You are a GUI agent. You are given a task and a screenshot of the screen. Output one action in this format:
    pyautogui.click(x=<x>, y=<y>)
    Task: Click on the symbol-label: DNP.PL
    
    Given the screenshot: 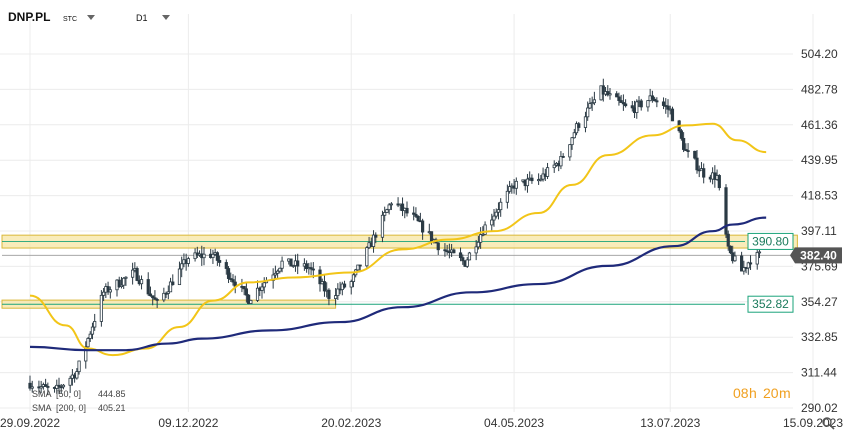 What is the action you would take?
    pyautogui.click(x=29, y=17)
    